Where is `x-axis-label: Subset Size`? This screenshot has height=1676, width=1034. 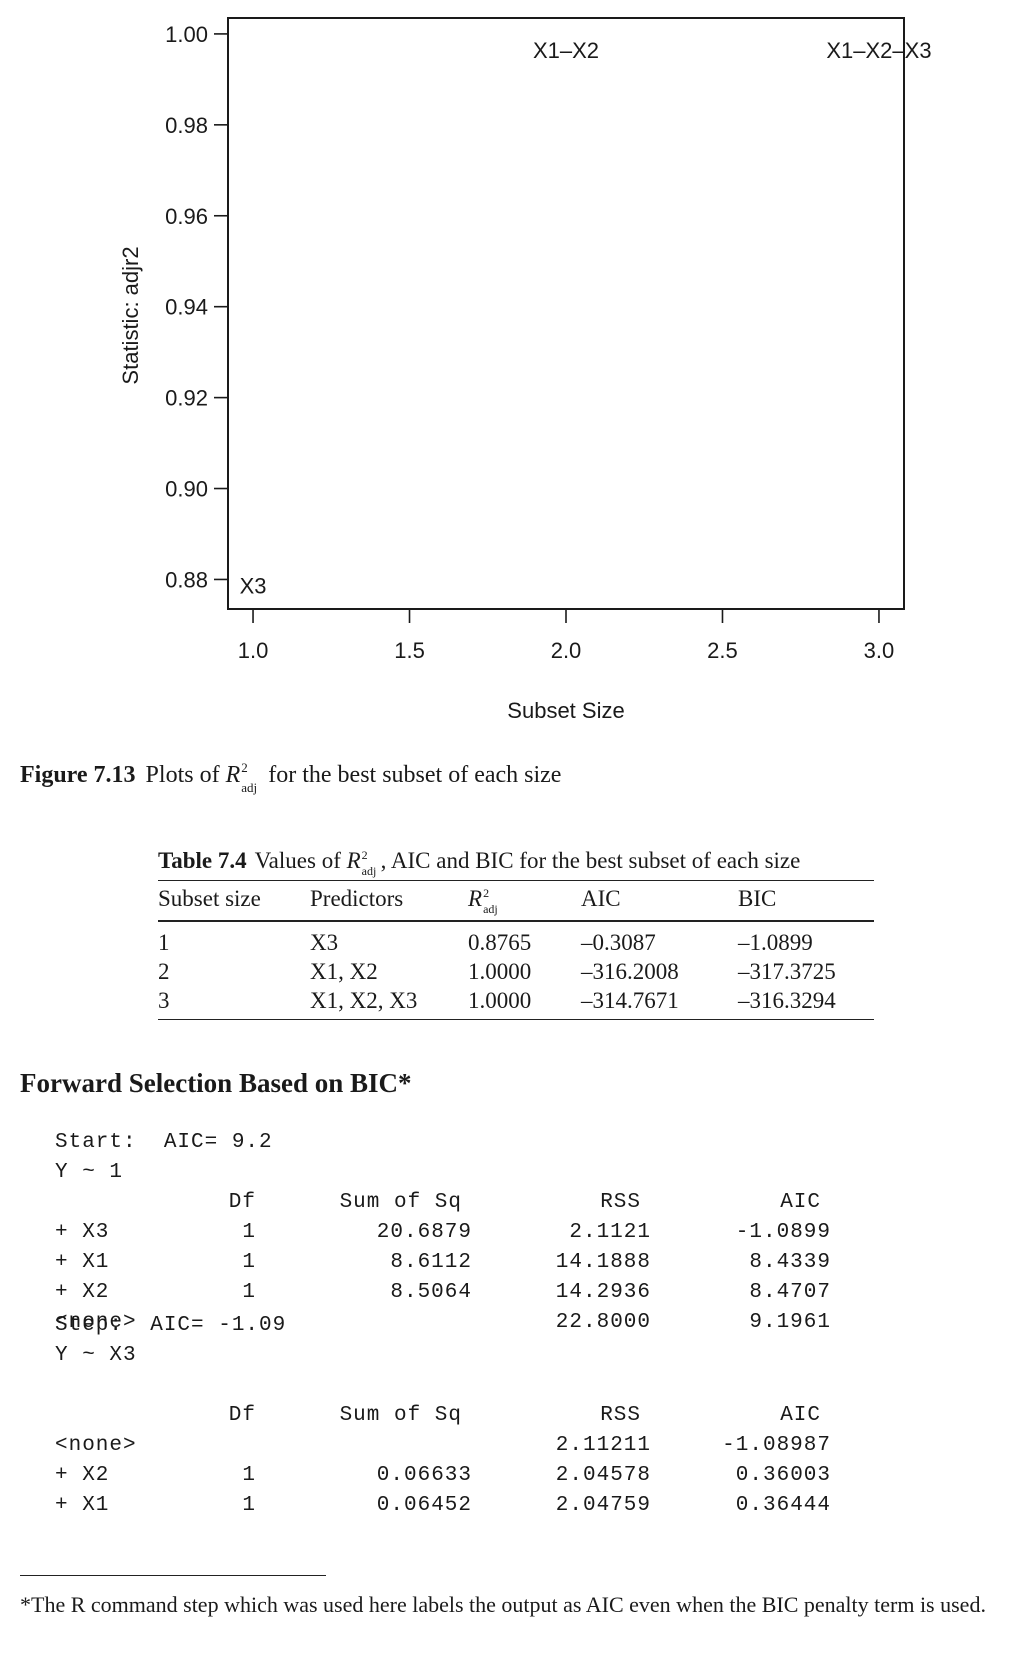 x-axis-label: Subset Size is located at coordinates (565, 710).